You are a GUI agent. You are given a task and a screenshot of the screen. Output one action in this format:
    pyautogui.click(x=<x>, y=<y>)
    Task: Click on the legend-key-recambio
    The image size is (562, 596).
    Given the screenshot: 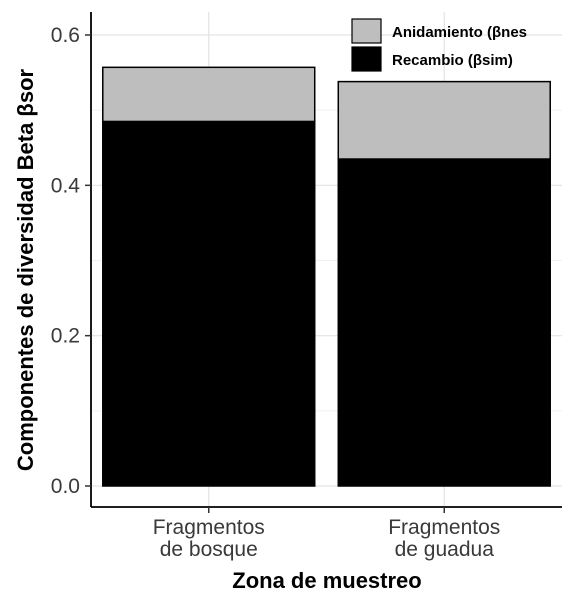 What is the action you would take?
    pyautogui.click(x=366, y=59)
    